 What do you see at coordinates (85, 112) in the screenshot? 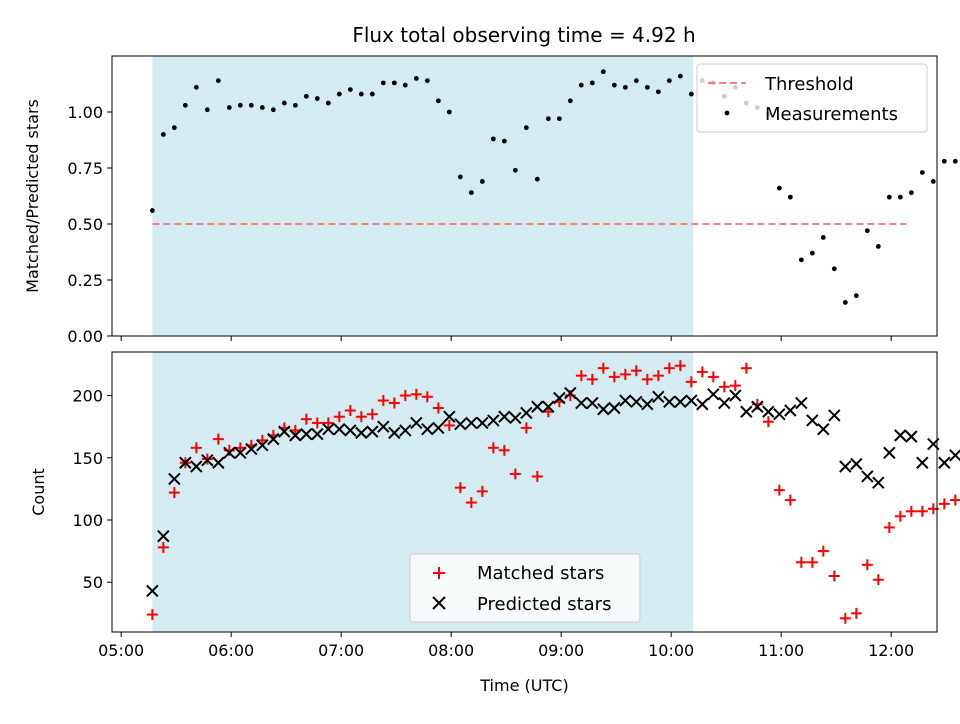
I see `y-tick-label: 1.00` at bounding box center [85, 112].